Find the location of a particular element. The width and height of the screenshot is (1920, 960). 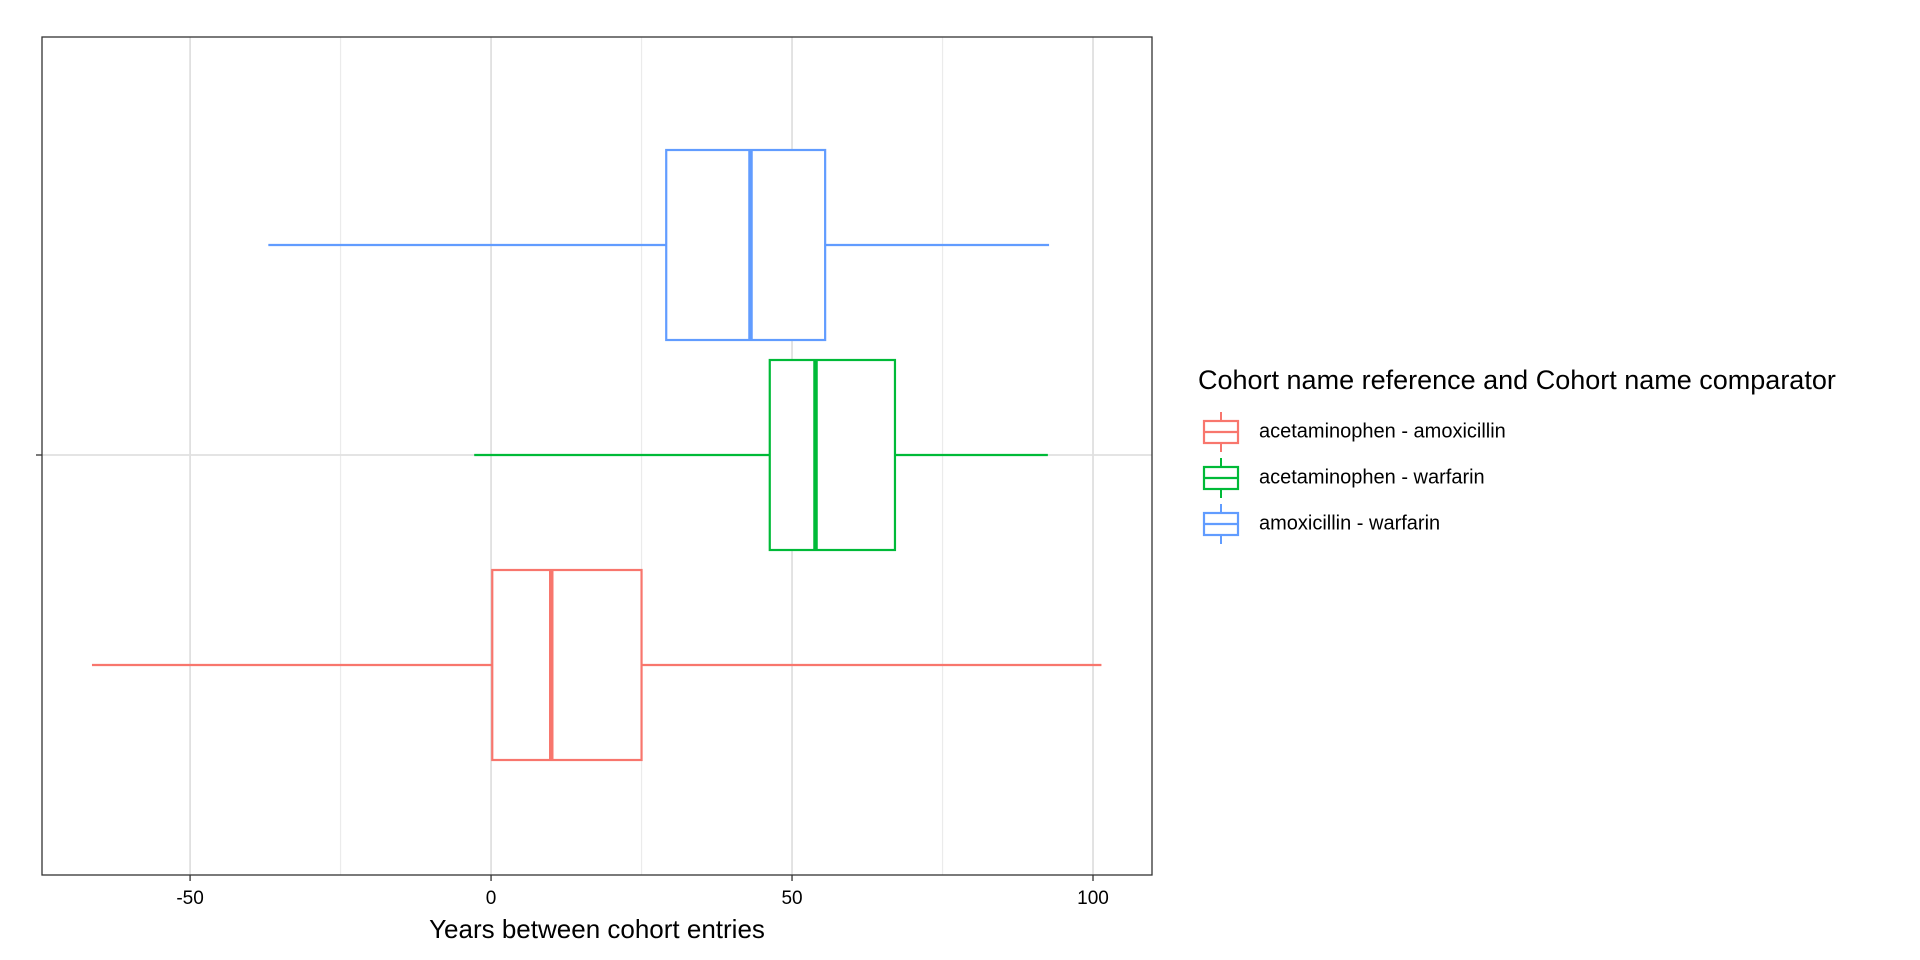

x-tick-label: 0 is located at coordinates (491, 898).